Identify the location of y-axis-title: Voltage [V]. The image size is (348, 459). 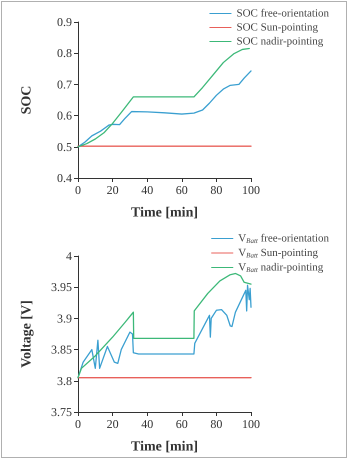
(27, 334).